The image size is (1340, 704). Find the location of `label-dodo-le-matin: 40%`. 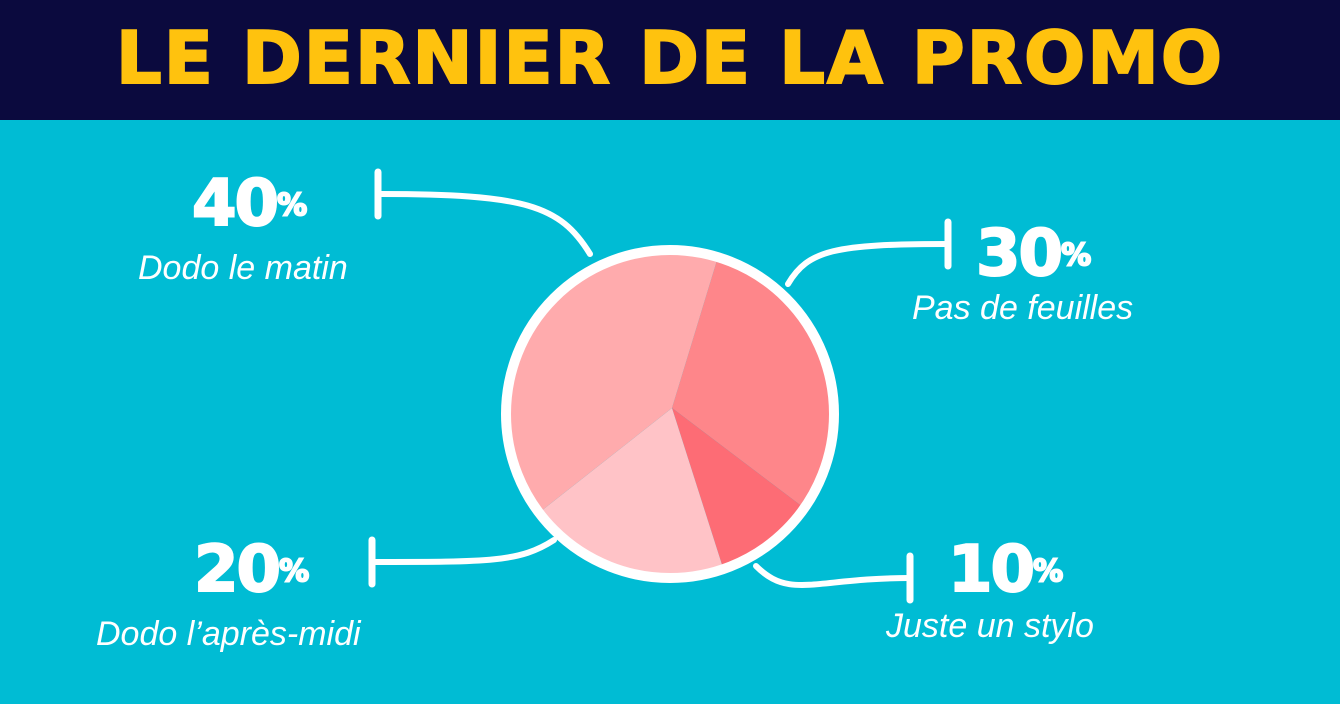

label-dodo-le-matin: 40% is located at coordinates (249, 204).